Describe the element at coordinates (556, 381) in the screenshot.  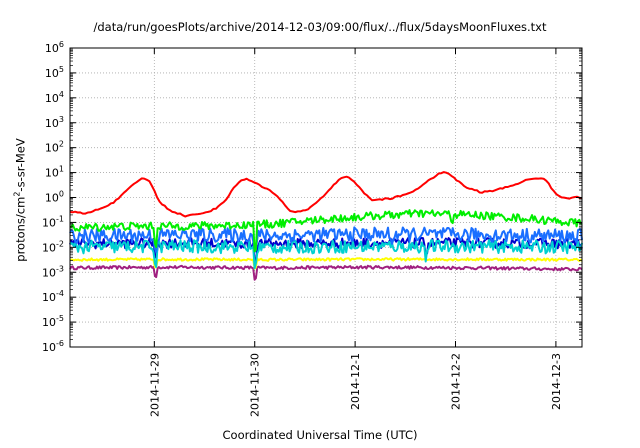
I see `x-tick-label: 2014-12-3` at that location.